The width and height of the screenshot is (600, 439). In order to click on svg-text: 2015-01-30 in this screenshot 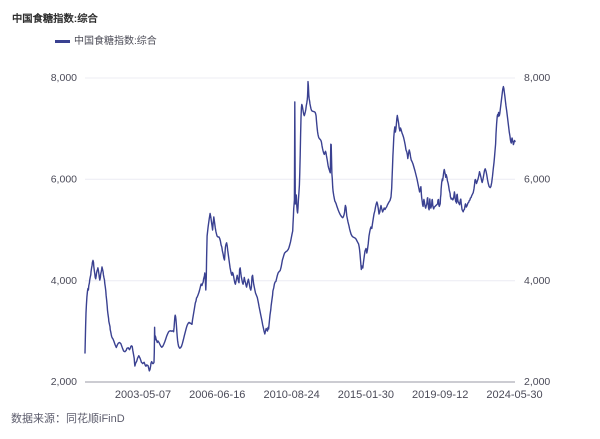, I will do `click(366, 395)`.